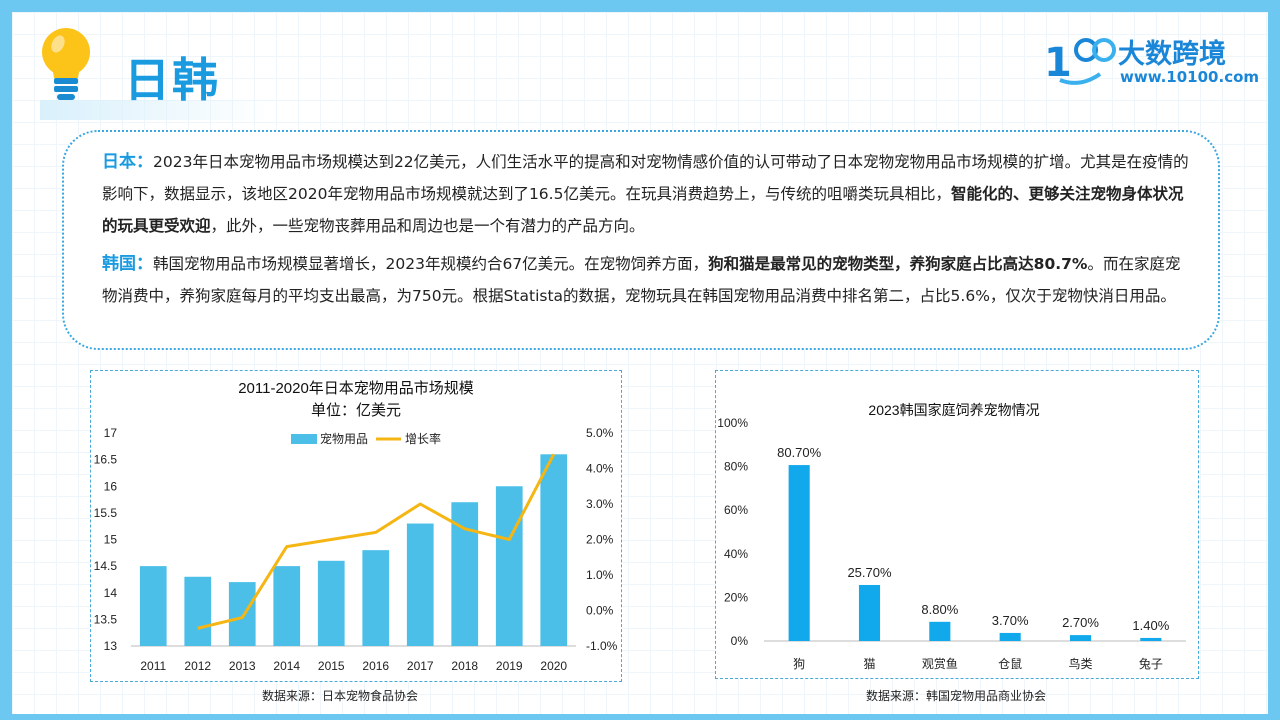  I want to click on chart1-y2tick: 5.0%, so click(600, 433).